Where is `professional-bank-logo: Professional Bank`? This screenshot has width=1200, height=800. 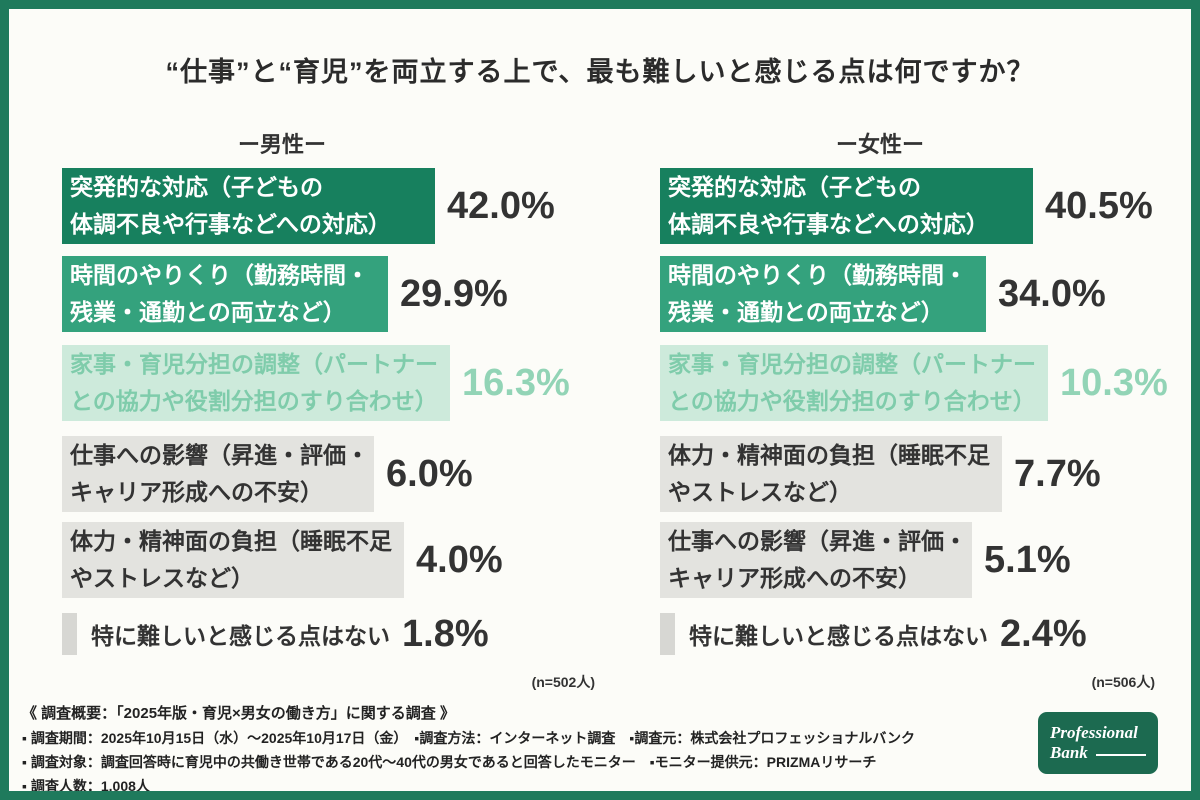
professional-bank-logo: Professional Bank is located at coordinates (1098, 743).